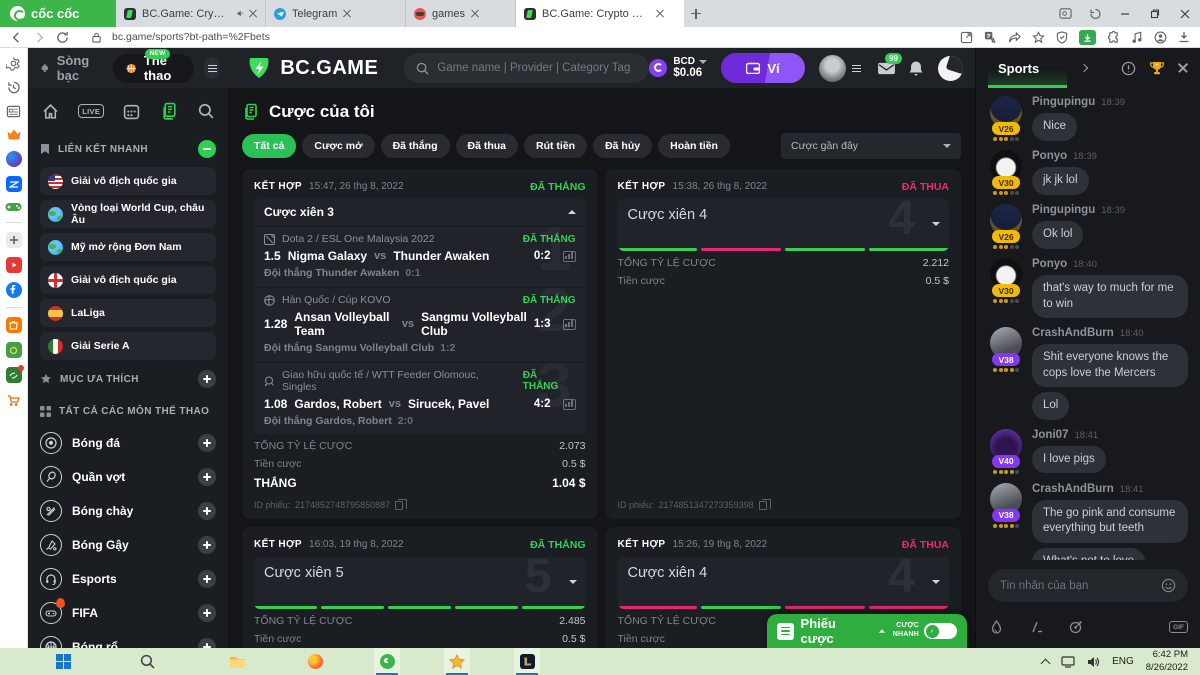 Image resolution: width=1200 pixels, height=675 pixels. I want to click on user-avatar, so click(832, 68).